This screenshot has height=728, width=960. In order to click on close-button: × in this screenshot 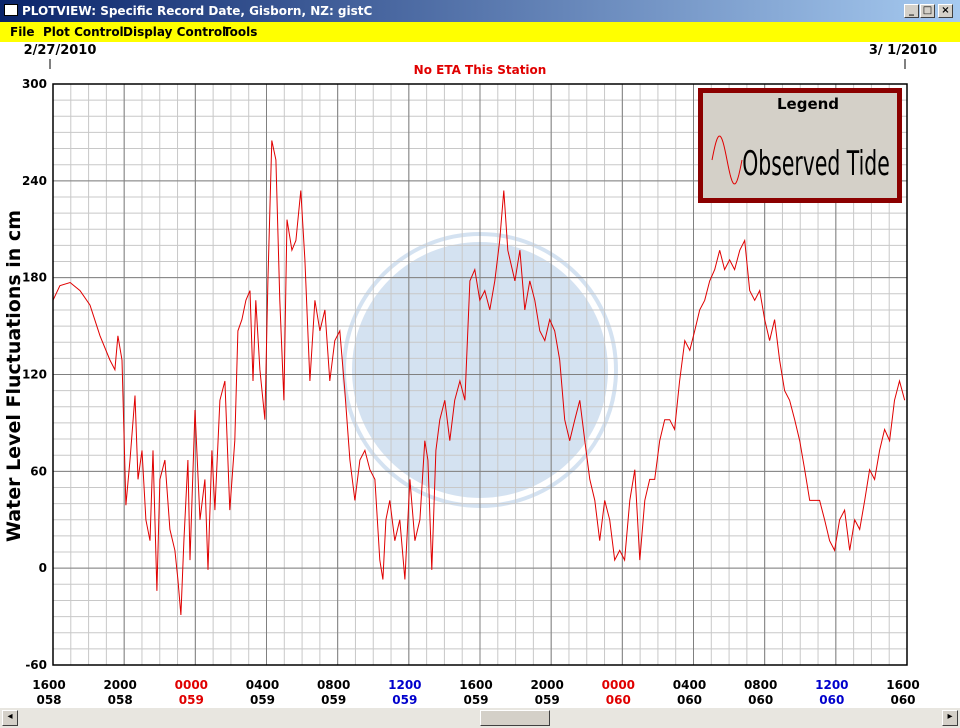, I will do `click(945, 11)`.